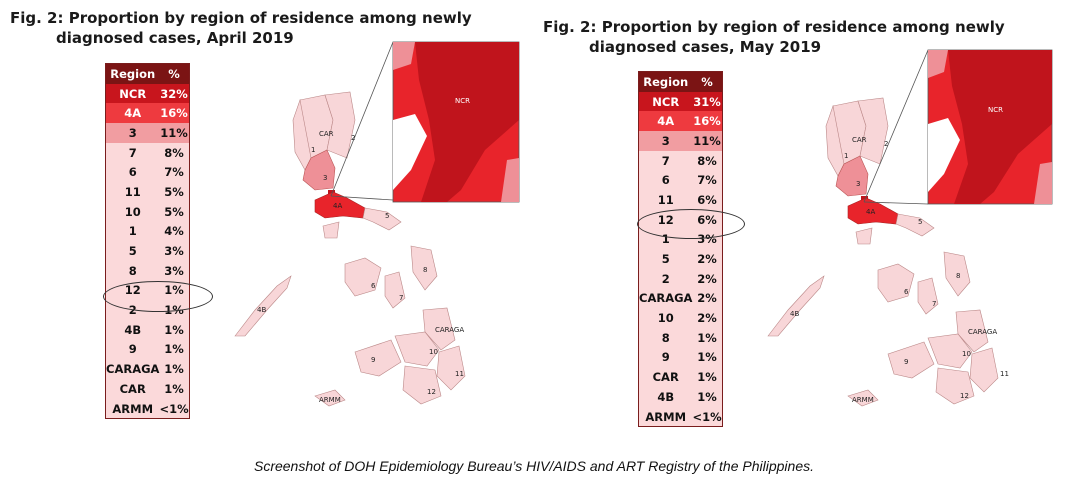 The width and height of the screenshot is (1068, 485). What do you see at coordinates (691, 224) in the screenshot?
I see `may-highlight-ellipse` at bounding box center [691, 224].